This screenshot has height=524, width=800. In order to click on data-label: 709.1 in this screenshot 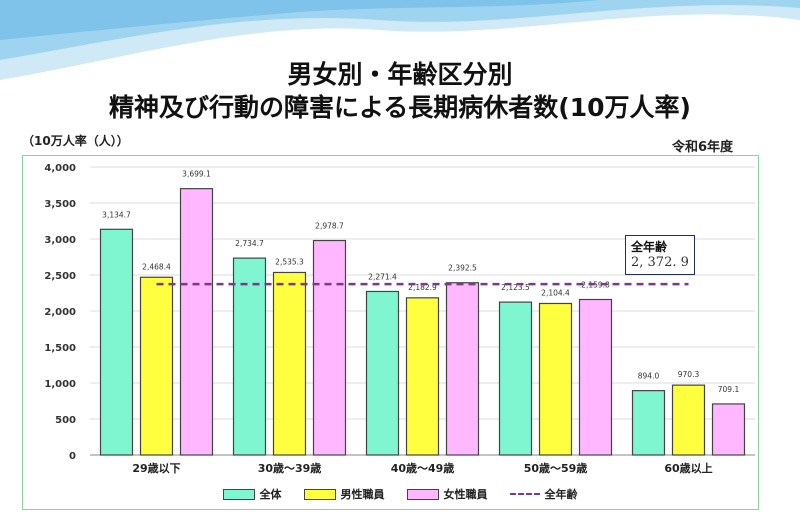, I will do `click(729, 389)`.